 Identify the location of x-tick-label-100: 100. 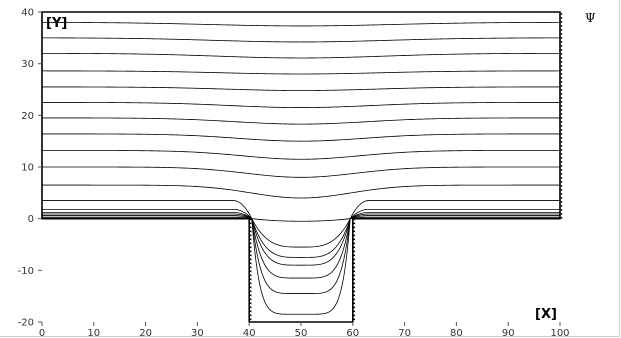
(559, 333).